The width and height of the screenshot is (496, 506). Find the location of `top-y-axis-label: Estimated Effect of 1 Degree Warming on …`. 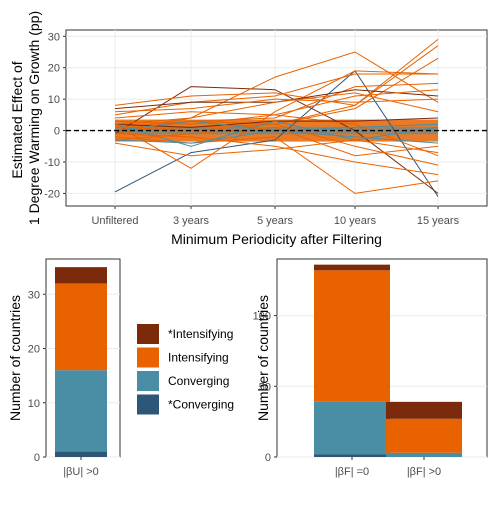

top-y-axis-label: Estimated Effect of 1 Degree Warming on … is located at coordinates (25, 118).